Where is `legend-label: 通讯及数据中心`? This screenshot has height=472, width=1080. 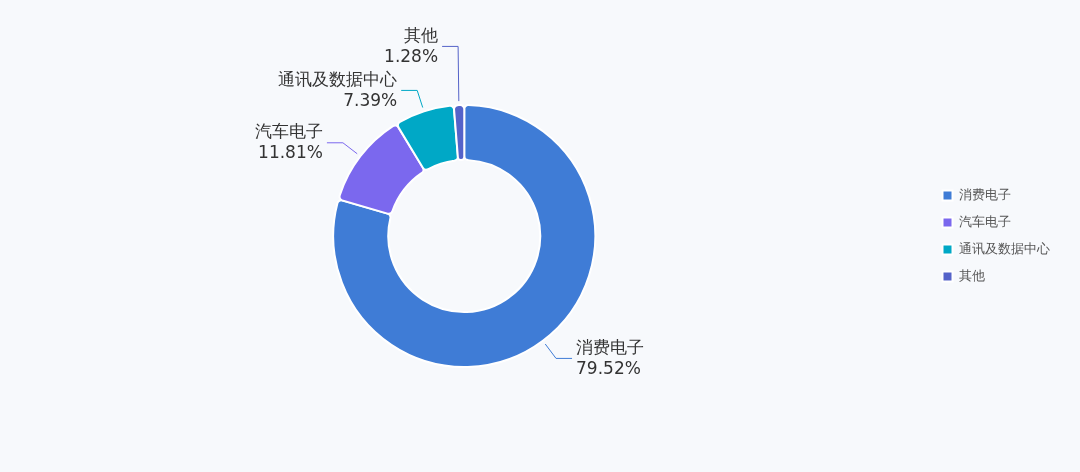 legend-label: 通讯及数据中心 is located at coordinates (1004, 248).